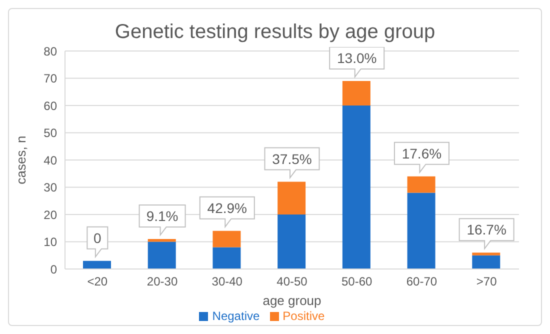 The image size is (550, 334). What do you see at coordinates (236, 316) in the screenshot?
I see `legend-label: Negative` at bounding box center [236, 316].